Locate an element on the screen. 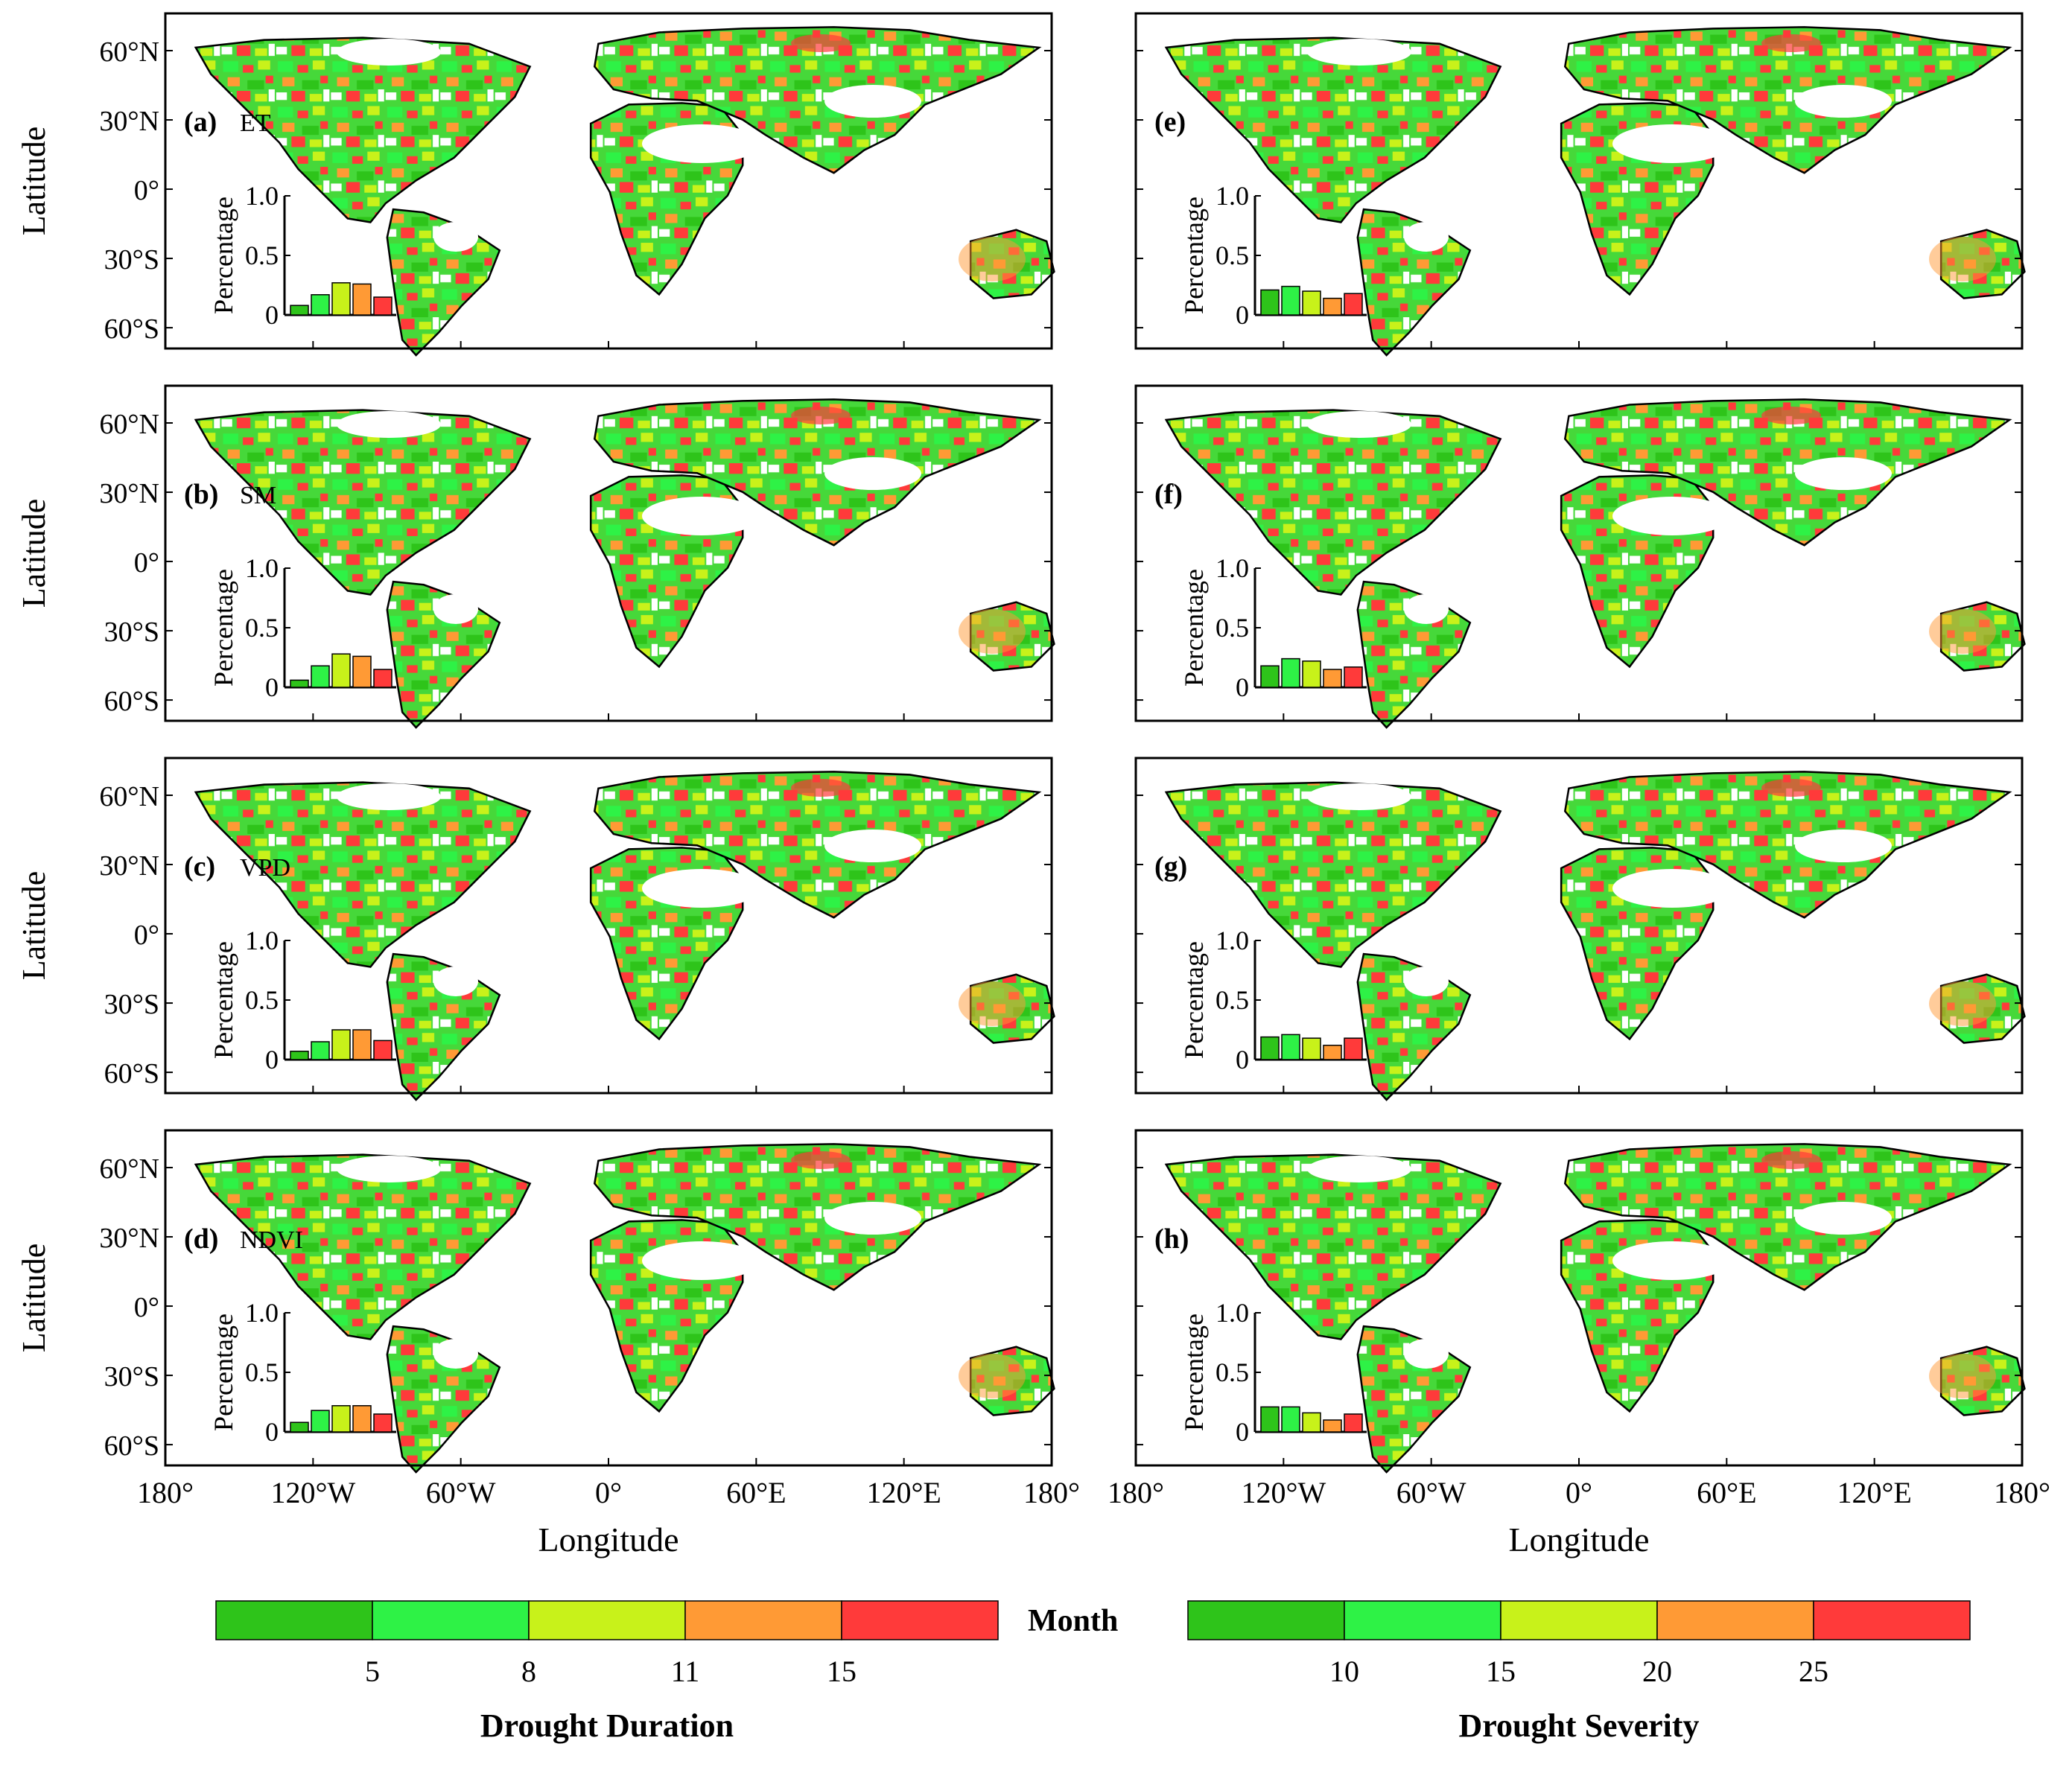 The image size is (2072, 1767). legend-tick: 10 is located at coordinates (1344, 1671).